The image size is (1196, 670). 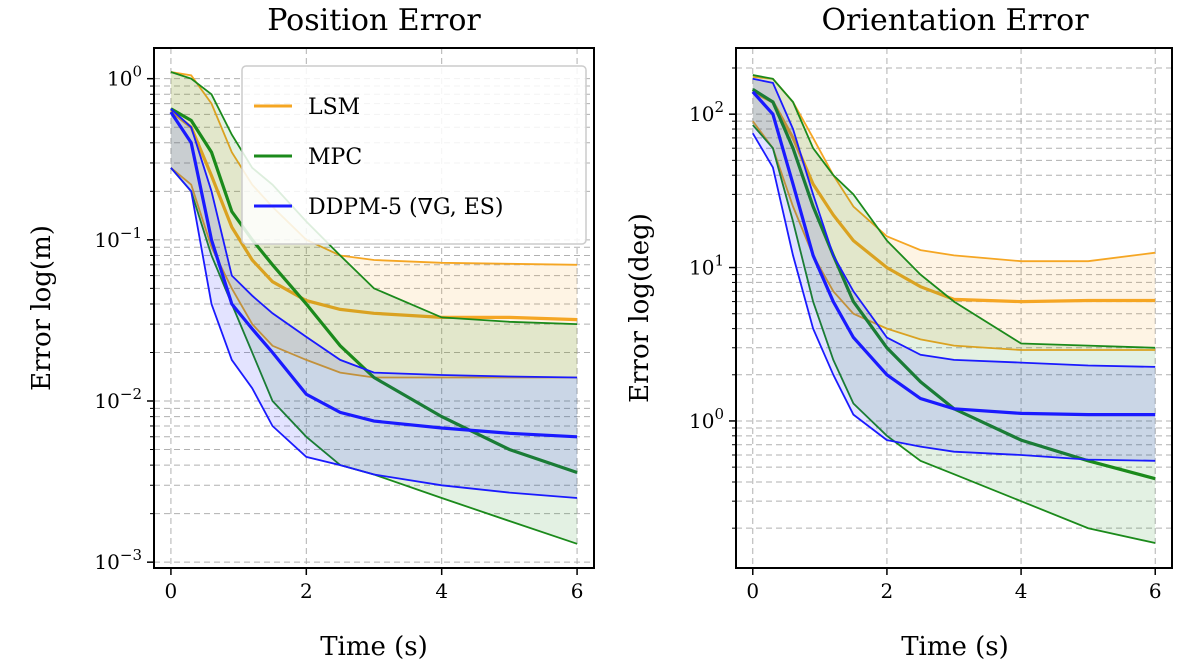 I want to click on band, so click(x=954, y=213).